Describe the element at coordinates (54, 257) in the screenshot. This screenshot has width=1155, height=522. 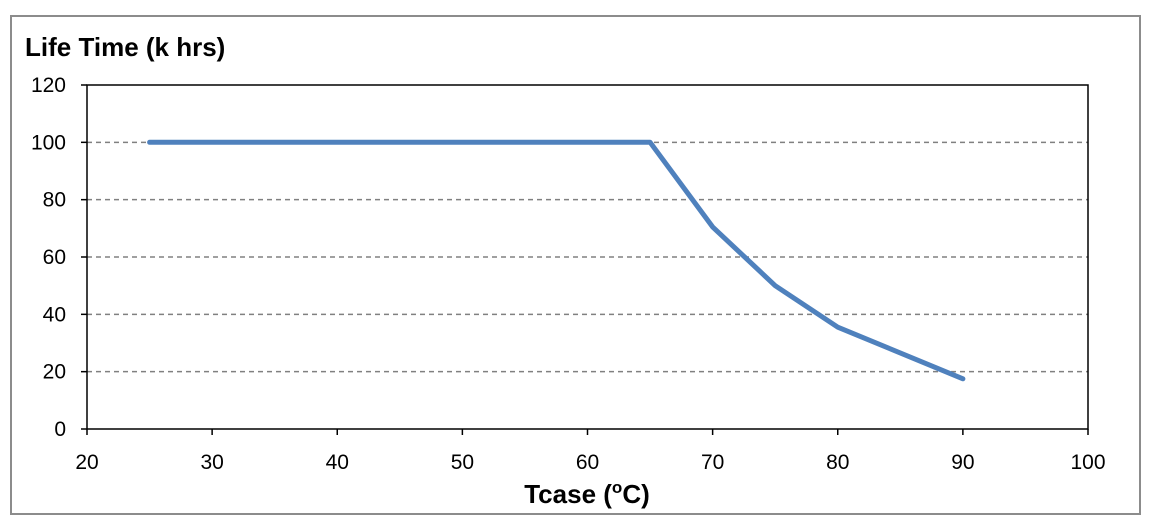
I see `y-tick-label: 60` at that location.